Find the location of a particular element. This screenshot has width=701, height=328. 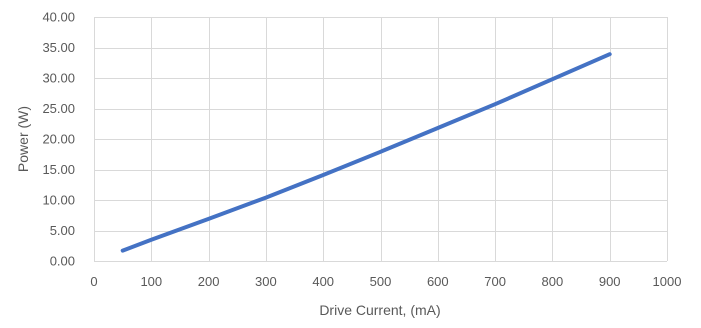

y-tick-label: 10.00 is located at coordinates (58, 200).